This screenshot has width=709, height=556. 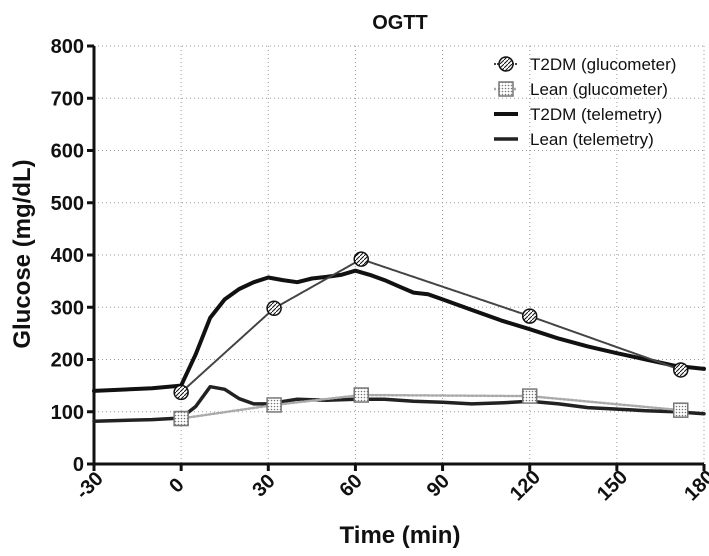 What do you see at coordinates (67, 256) in the screenshot?
I see `y-tick-label: 400` at bounding box center [67, 256].